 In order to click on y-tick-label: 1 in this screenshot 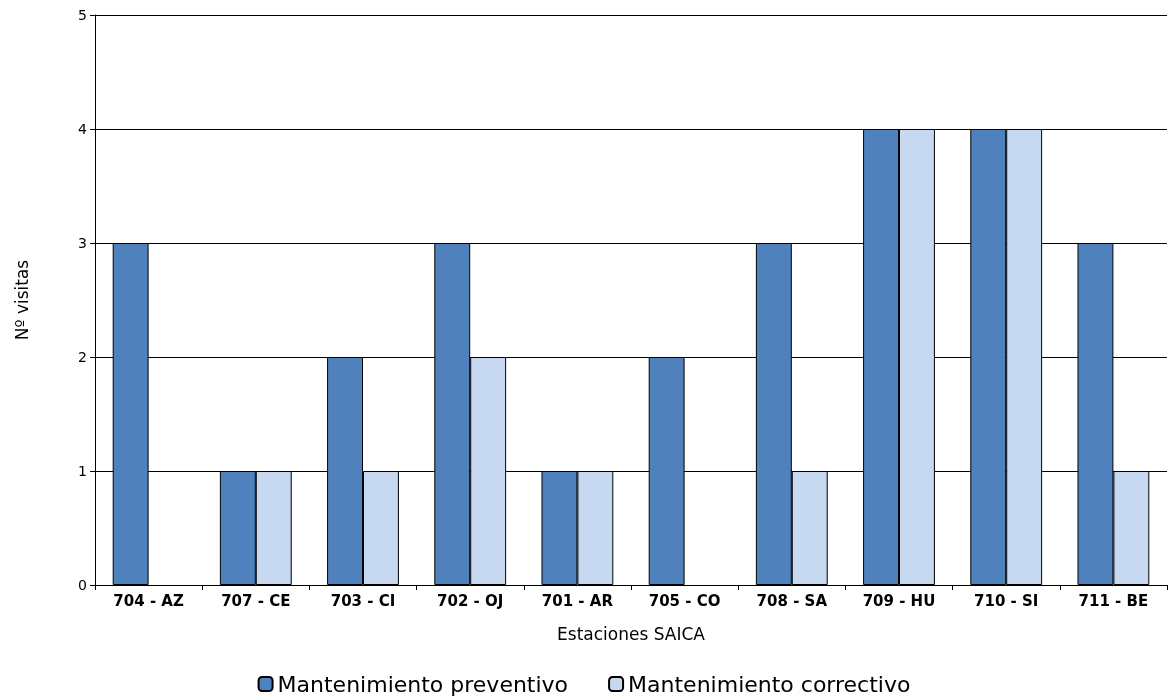, I will do `click(82, 471)`.